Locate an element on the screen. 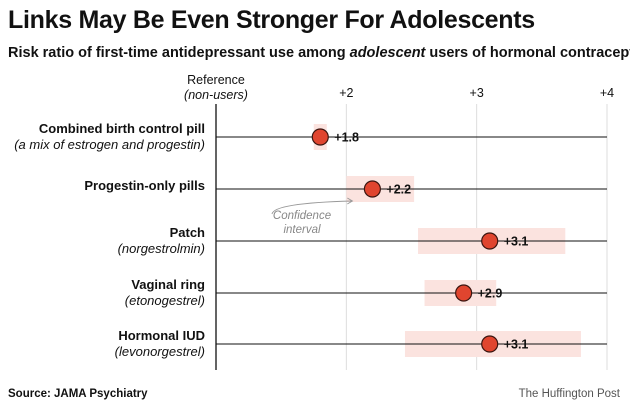 This screenshot has height=411, width=630. source-note: Source: JAMA Psychiatry is located at coordinates (78, 394).